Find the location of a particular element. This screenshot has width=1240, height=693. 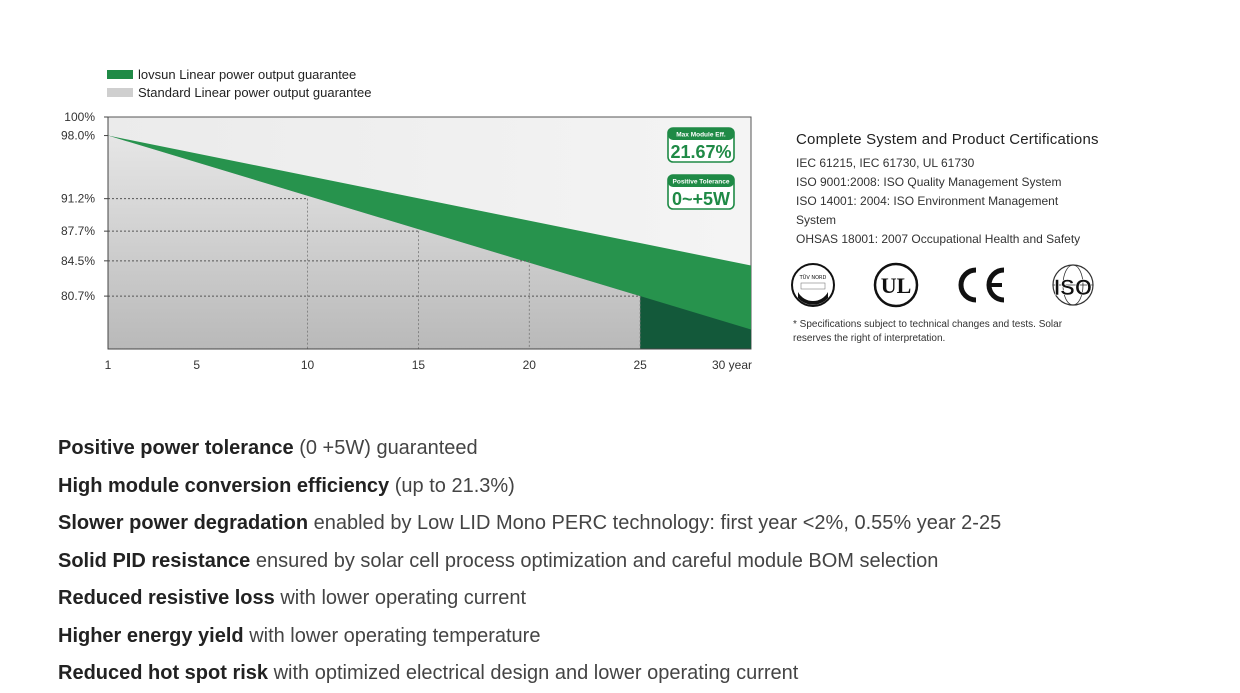

feature-text: with lower operating temperature is located at coordinates (395, 635).